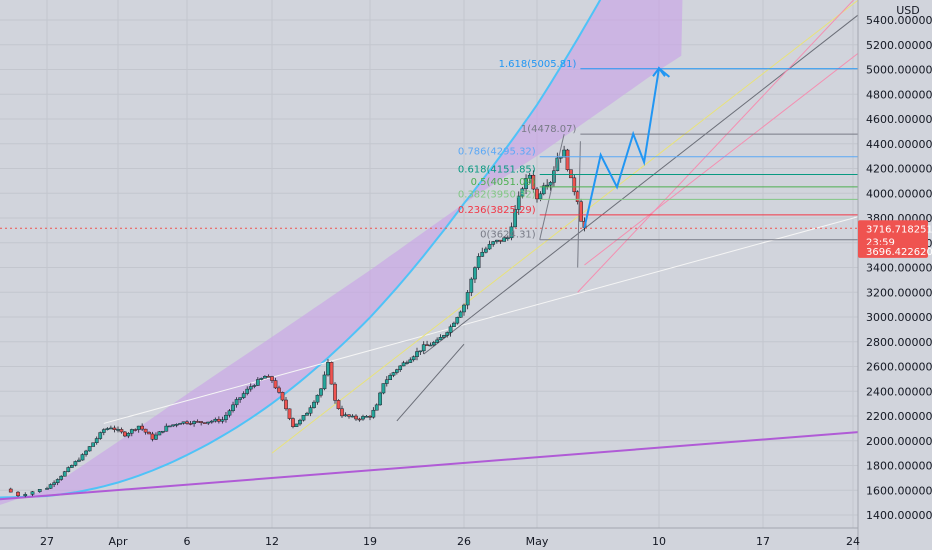 This screenshot has height=550, width=932. What do you see at coordinates (899, 292) in the screenshot?
I see `price-tick-label: 3200.000000` at bounding box center [899, 292].